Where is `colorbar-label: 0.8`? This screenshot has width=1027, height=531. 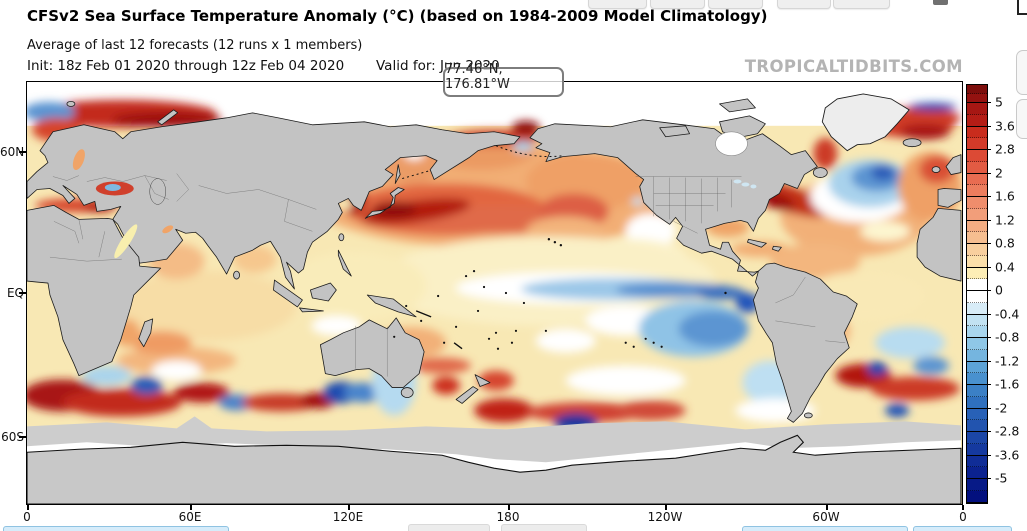 colorbar-label: 0.8 is located at coordinates (1005, 243).